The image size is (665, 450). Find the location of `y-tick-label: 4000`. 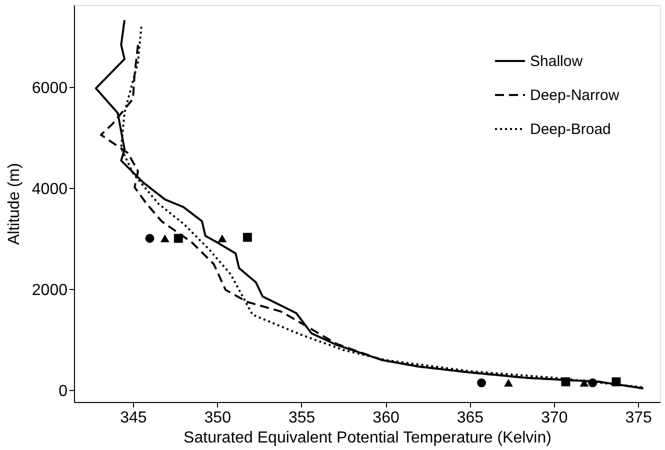

y-tick-label: 4000 is located at coordinates (50, 189).